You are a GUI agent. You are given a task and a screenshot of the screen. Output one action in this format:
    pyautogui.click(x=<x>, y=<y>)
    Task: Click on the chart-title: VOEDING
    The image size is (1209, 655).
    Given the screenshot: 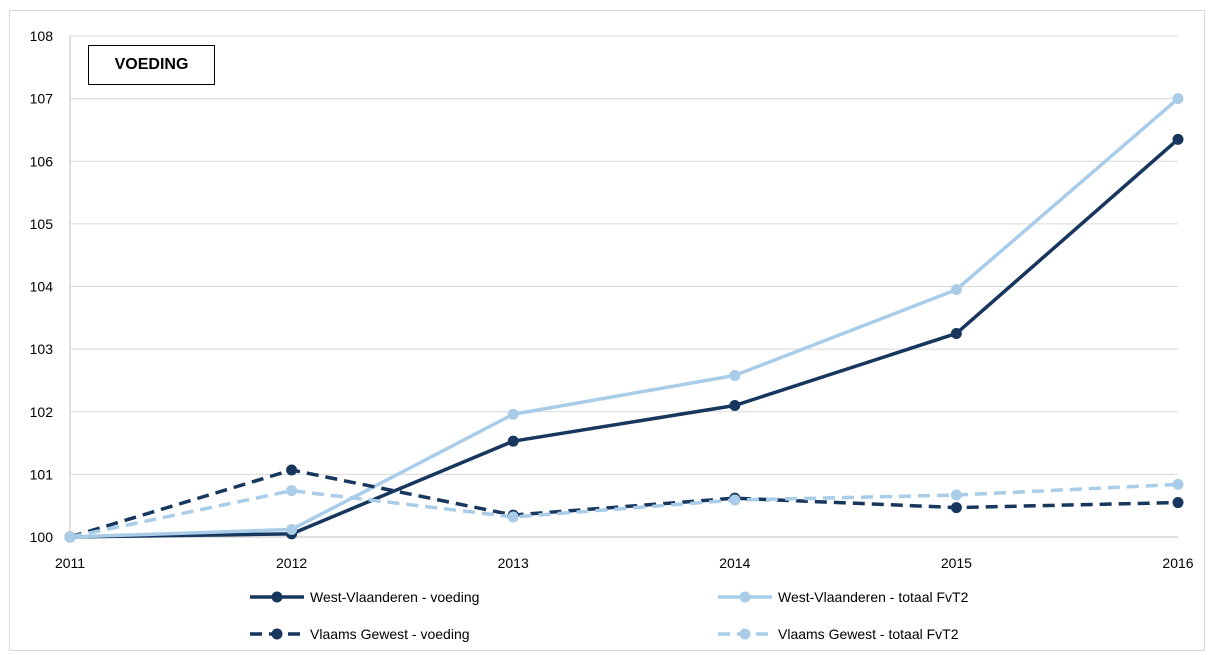 What is the action you would take?
    pyautogui.click(x=151, y=65)
    